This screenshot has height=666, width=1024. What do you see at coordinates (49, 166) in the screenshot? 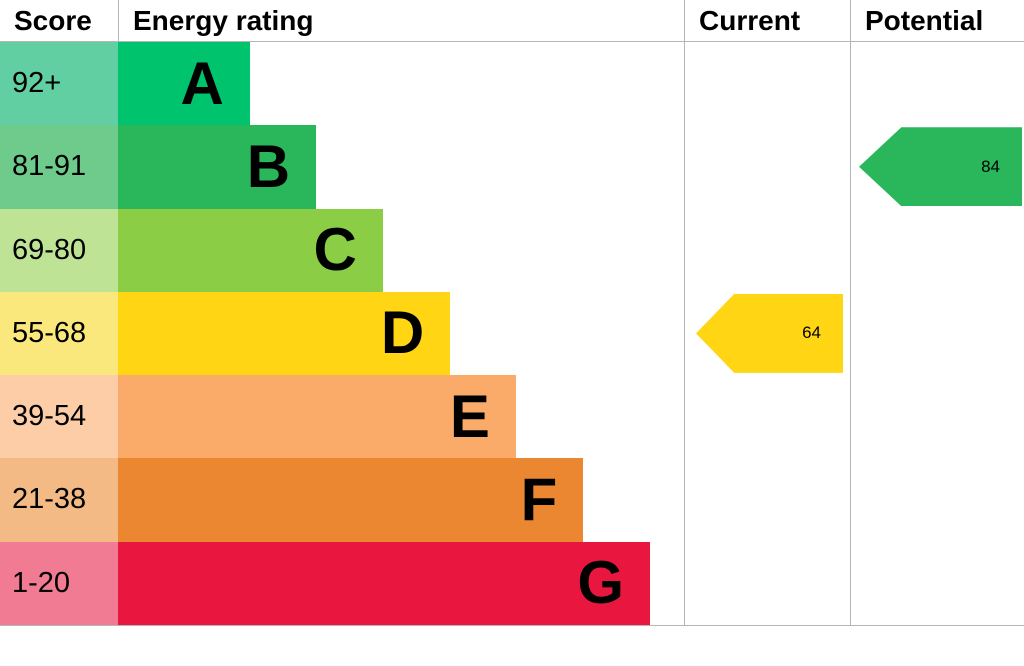
I see `score-range-b: 81-91` at bounding box center [49, 166].